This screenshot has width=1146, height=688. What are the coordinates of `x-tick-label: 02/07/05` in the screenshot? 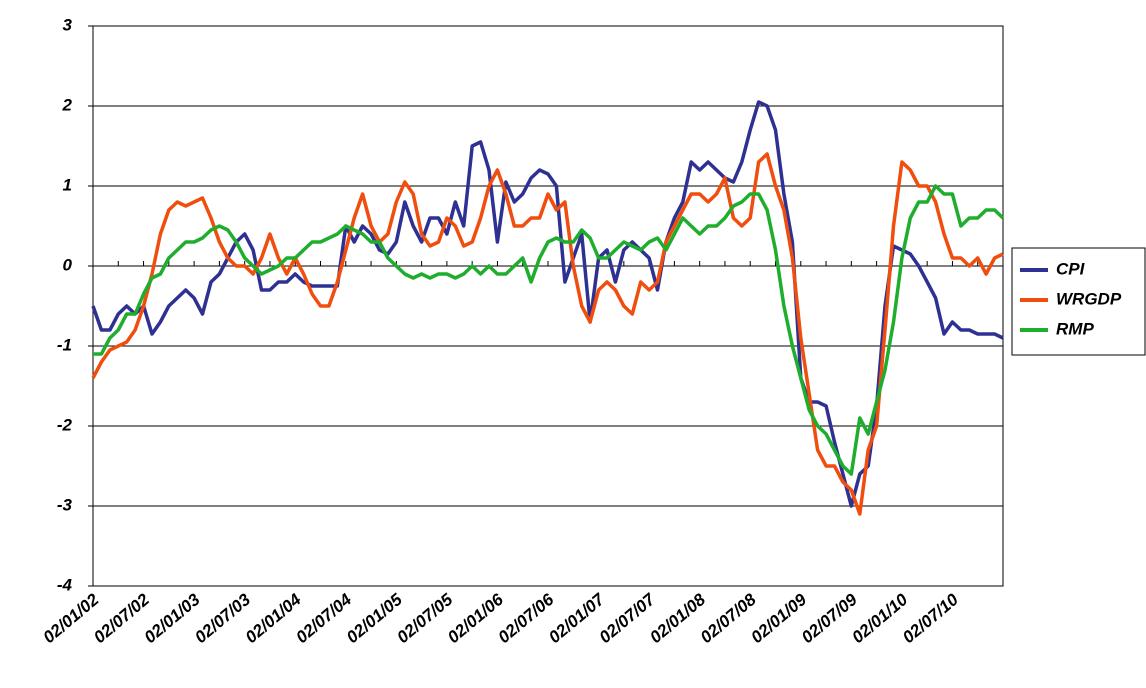 It's located at (424, 618).